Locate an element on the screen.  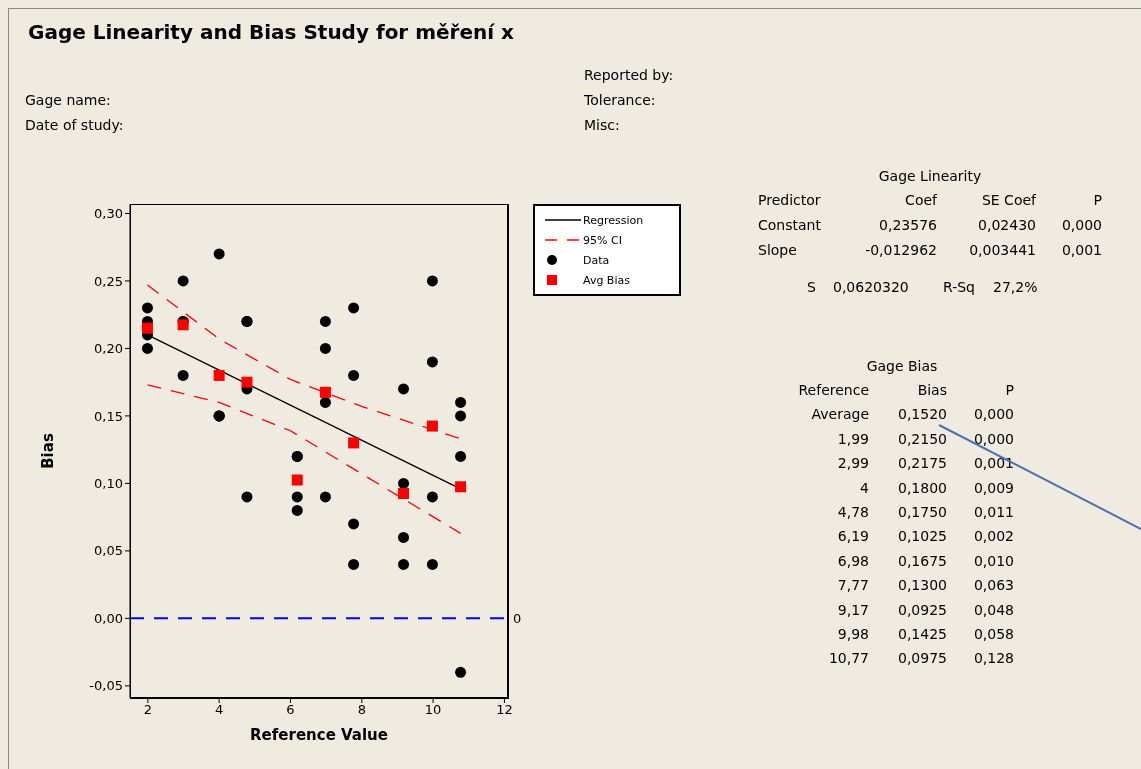
y-tick-label: 0,10 is located at coordinates (108, 484).